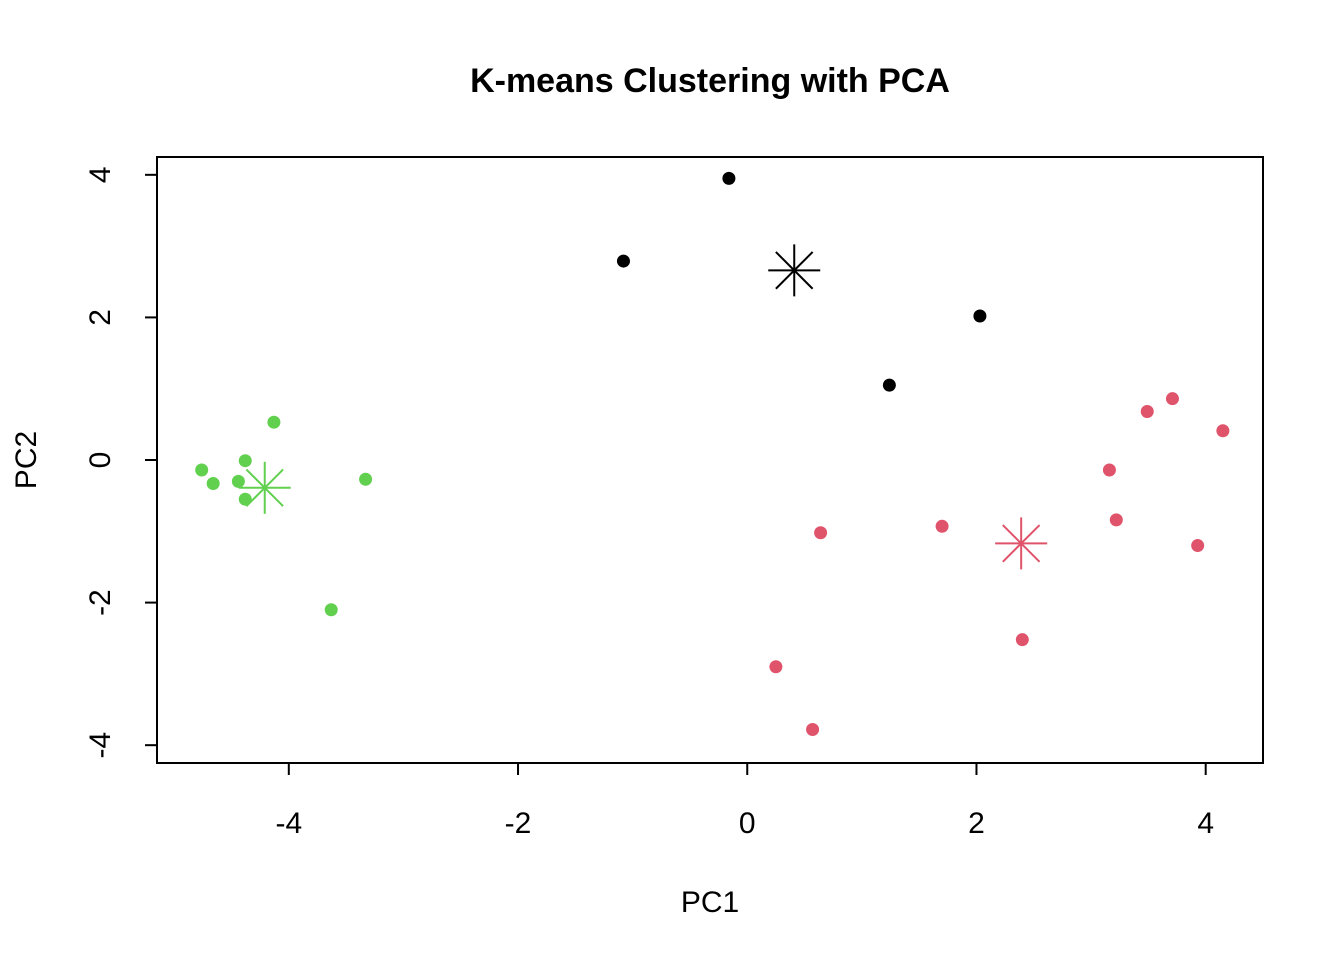  I want to click on y-tick-label: 4, so click(100, 174).